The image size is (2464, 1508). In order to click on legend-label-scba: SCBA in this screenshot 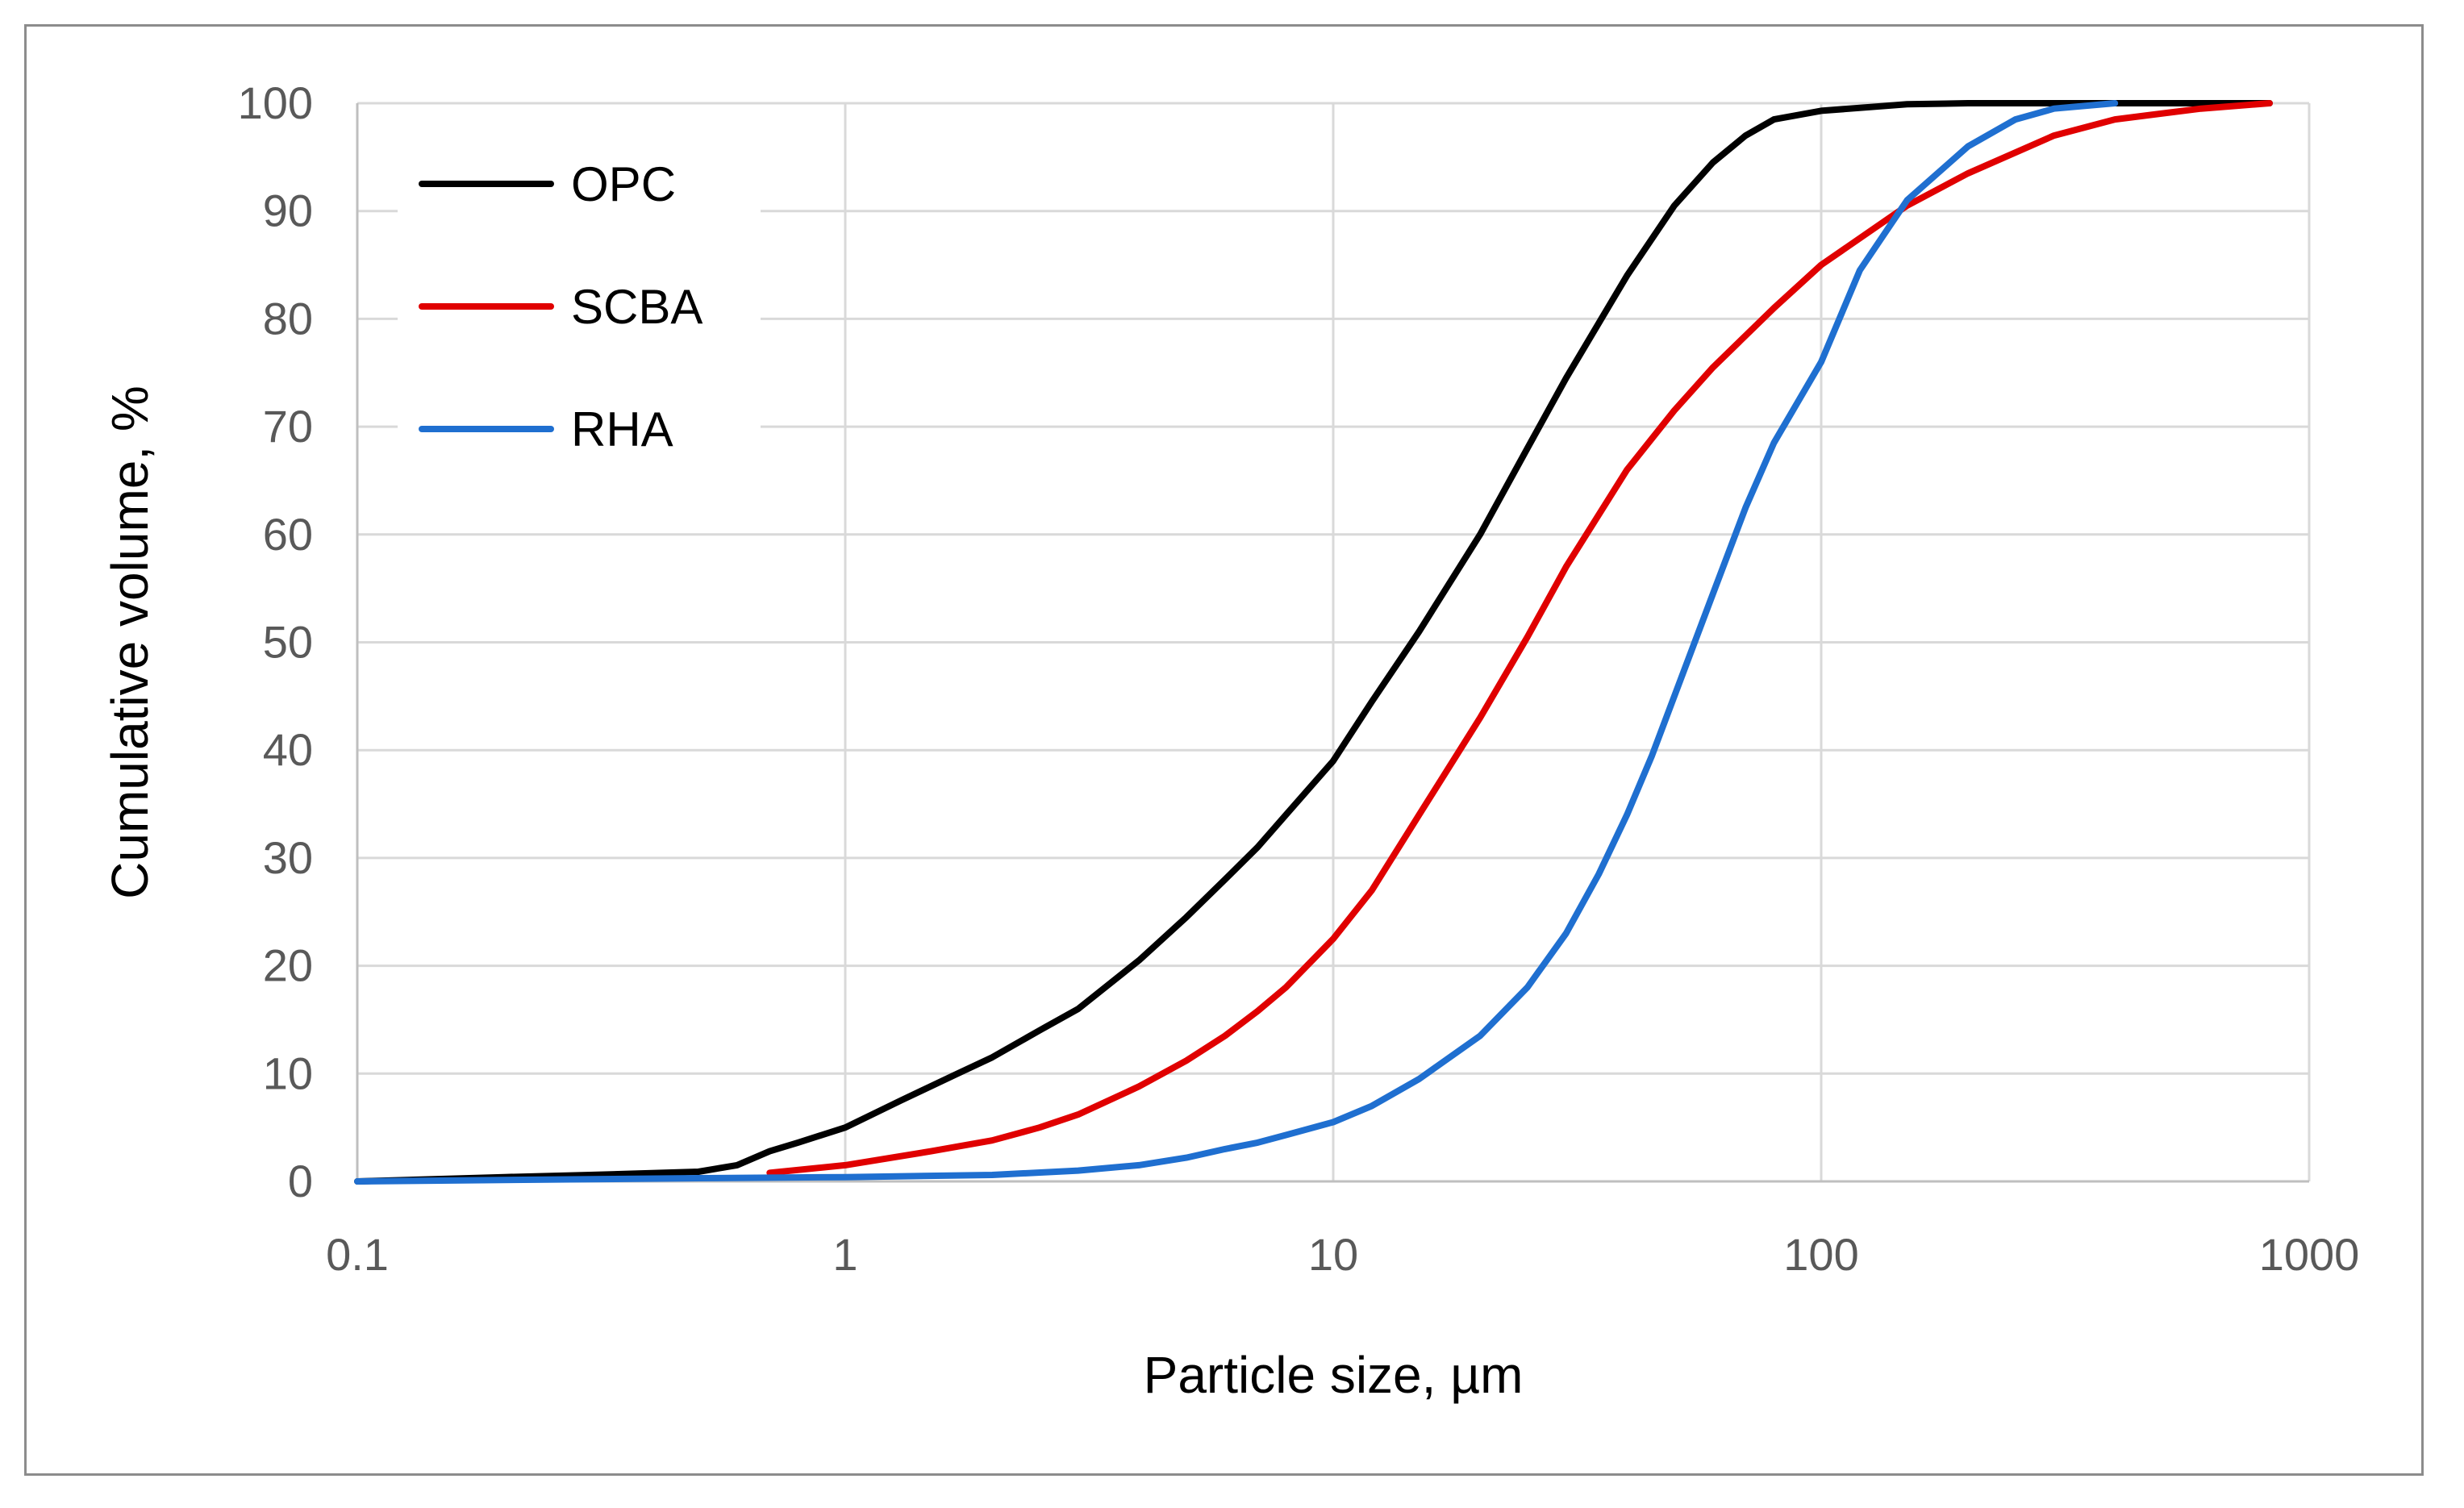, I will do `click(637, 307)`.